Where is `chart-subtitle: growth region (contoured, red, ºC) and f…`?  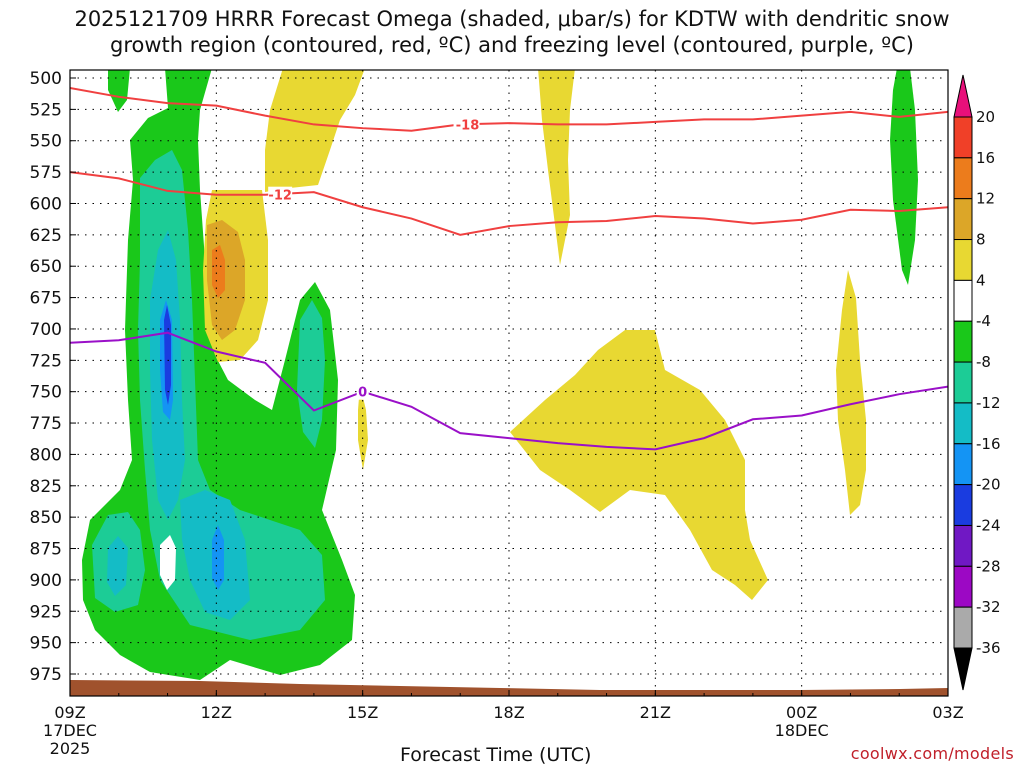
chart-subtitle: growth region (contoured, red, ºC) and f… is located at coordinates (512, 45).